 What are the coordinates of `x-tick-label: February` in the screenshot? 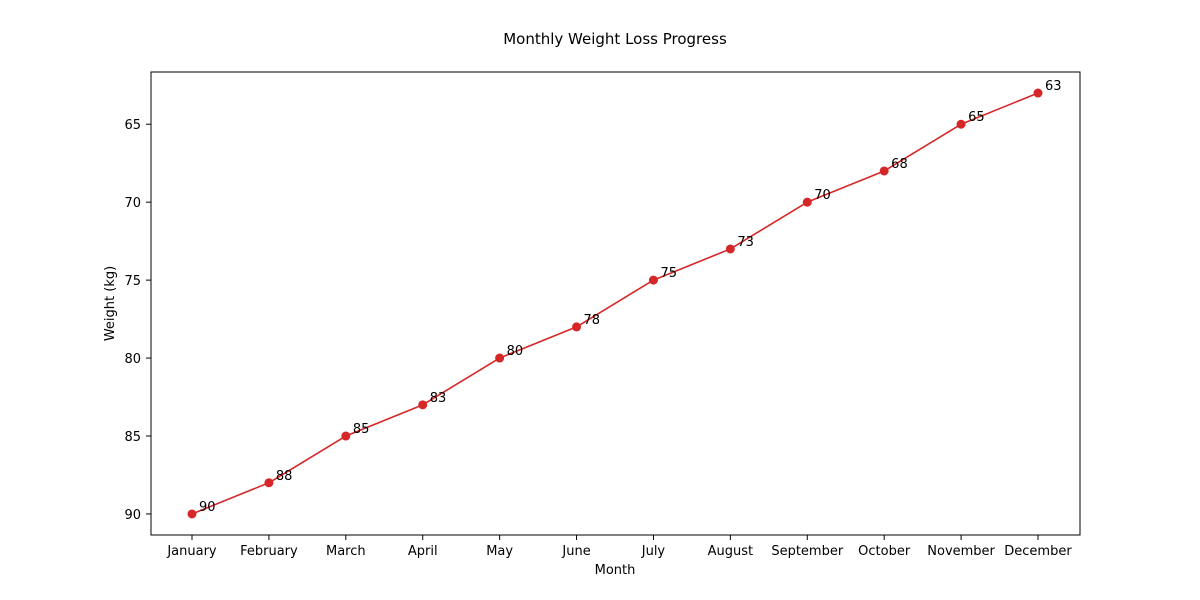 It's located at (269, 551).